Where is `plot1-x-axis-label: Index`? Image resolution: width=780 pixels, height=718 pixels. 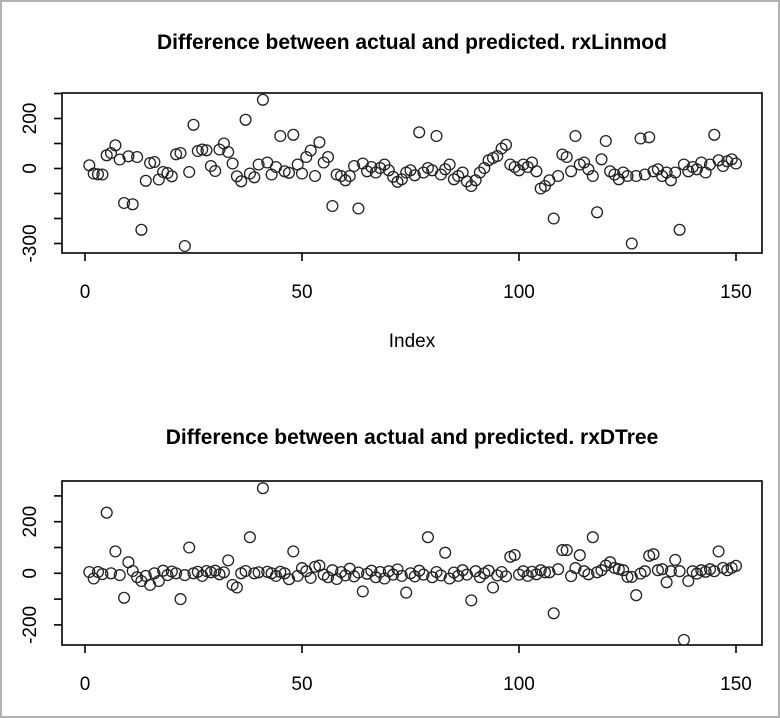 plot1-x-axis-label: Index is located at coordinates (412, 341).